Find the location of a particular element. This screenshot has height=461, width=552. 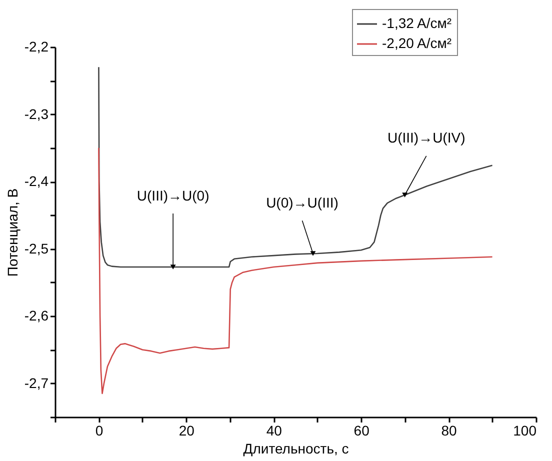

y-tick-label: -2,5 is located at coordinates (36, 248).